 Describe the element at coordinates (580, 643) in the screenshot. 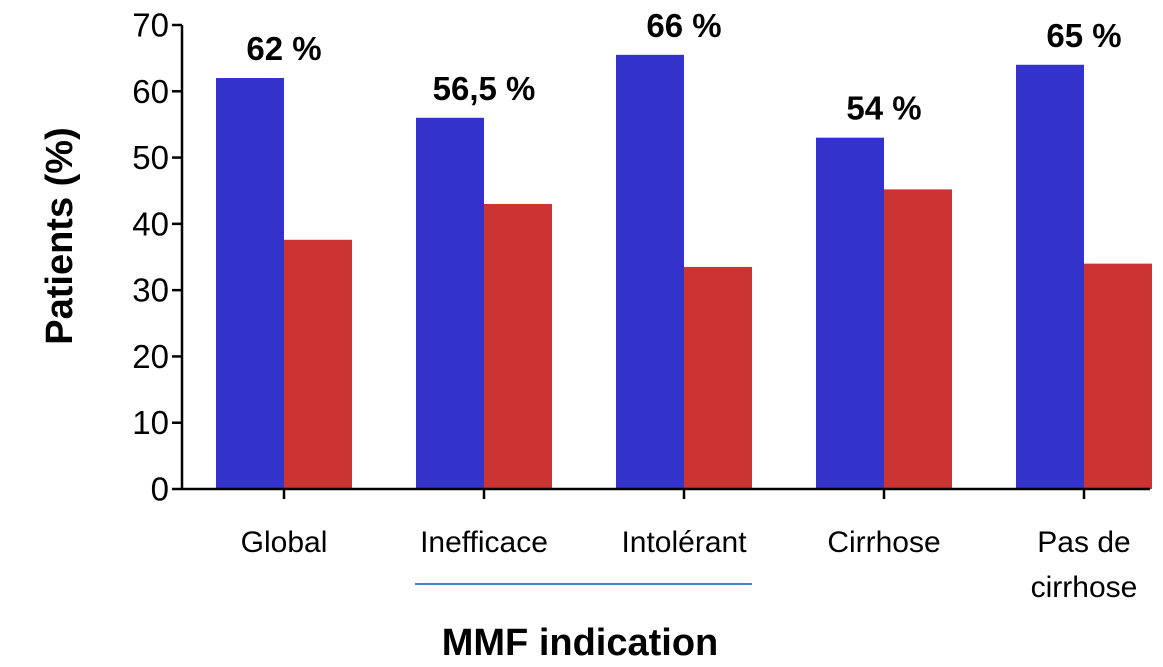

I see `x-axis-title: MMF indication` at that location.